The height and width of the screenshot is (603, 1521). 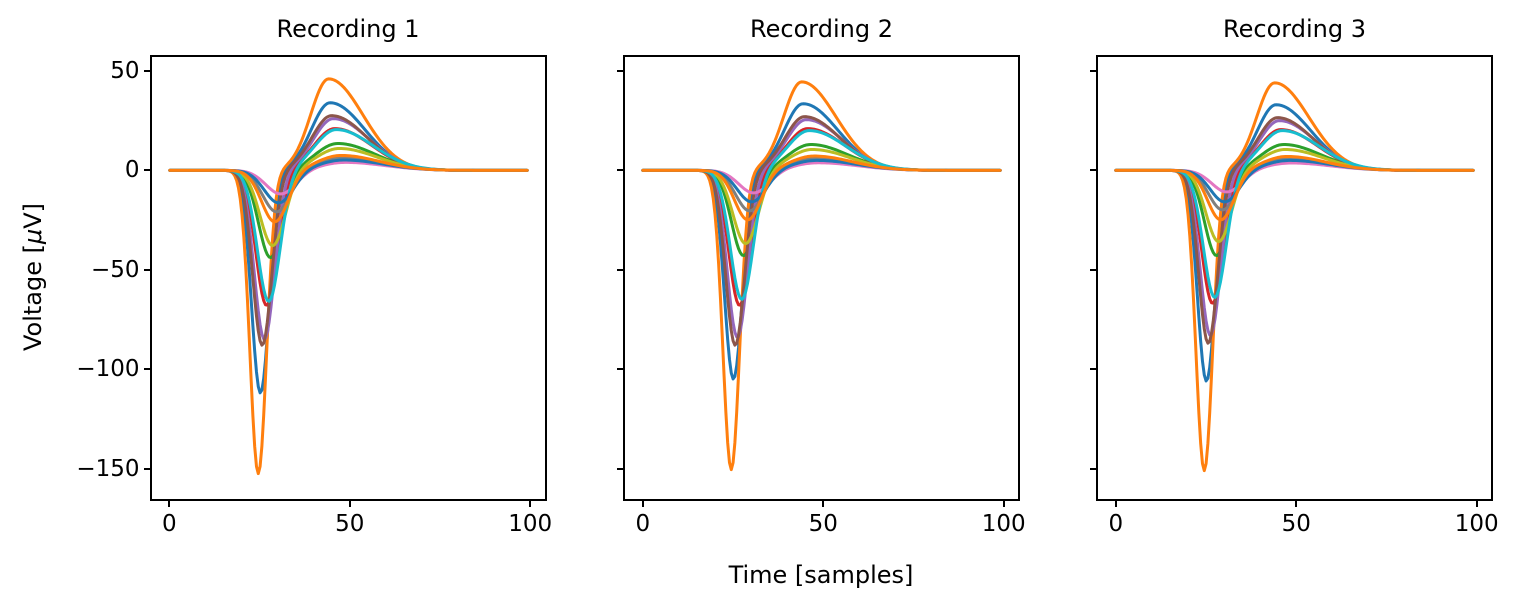 What do you see at coordinates (33, 236) in the screenshot?
I see `mu-symbol: μ` at bounding box center [33, 236].